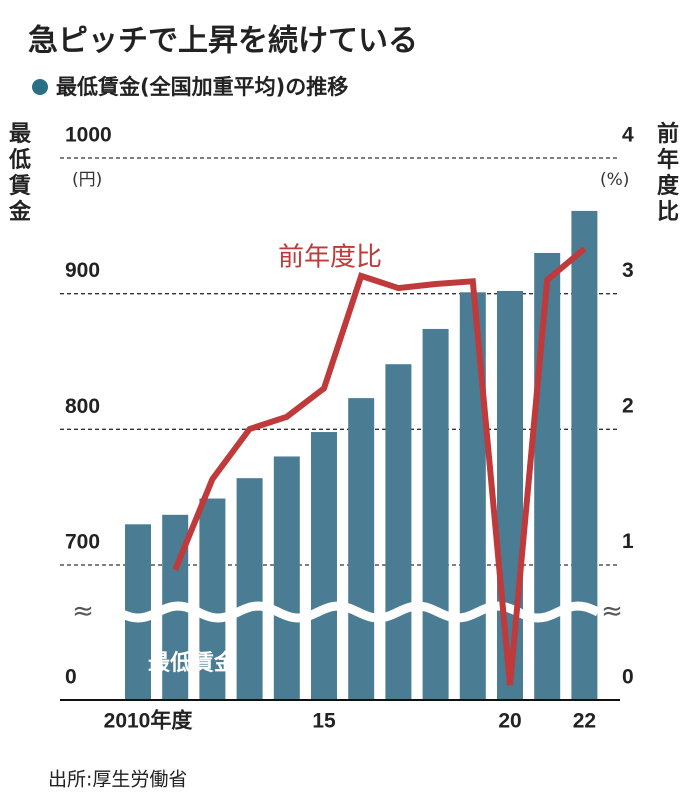 The height and width of the screenshot is (799, 700). Describe the element at coordinates (148, 721) in the screenshot. I see `x-tick-label: 2010年度` at that location.